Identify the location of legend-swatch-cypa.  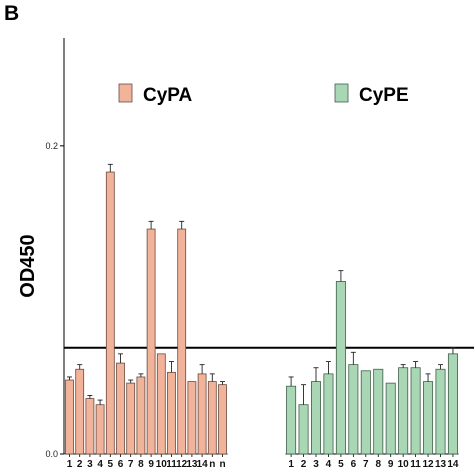
(125, 93).